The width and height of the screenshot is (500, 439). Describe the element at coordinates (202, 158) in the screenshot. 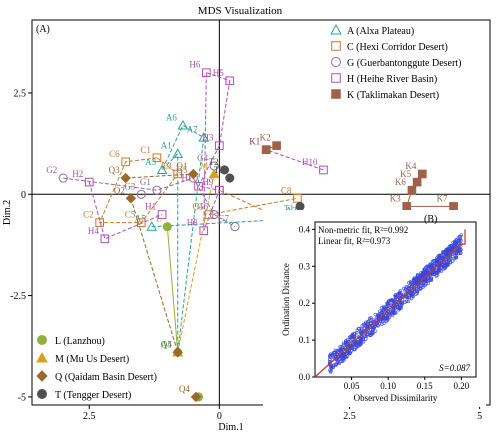

I see `point-label: G4` at that location.